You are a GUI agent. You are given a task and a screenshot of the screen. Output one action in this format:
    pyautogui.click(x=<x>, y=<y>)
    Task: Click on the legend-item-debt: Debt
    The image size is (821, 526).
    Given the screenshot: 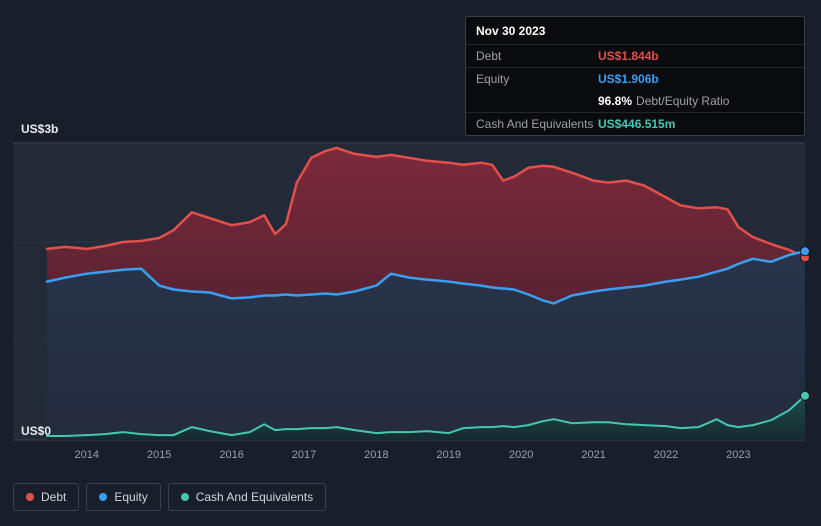 What is the action you would take?
    pyautogui.click(x=46, y=497)
    